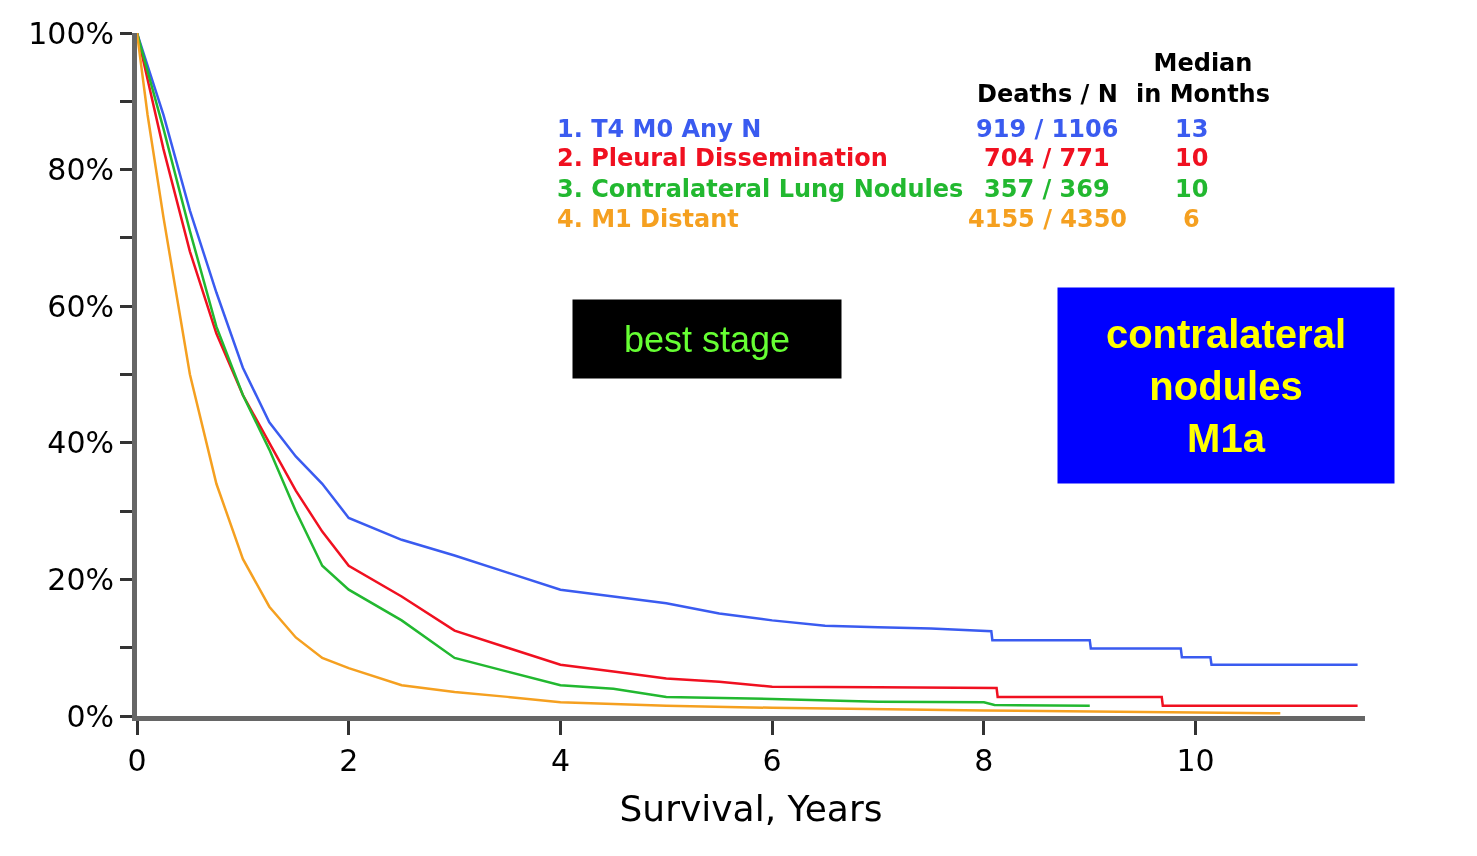 The height and width of the screenshot is (856, 1477). What do you see at coordinates (1195, 760) in the screenshot?
I see `x-tick-label: 10` at bounding box center [1195, 760].